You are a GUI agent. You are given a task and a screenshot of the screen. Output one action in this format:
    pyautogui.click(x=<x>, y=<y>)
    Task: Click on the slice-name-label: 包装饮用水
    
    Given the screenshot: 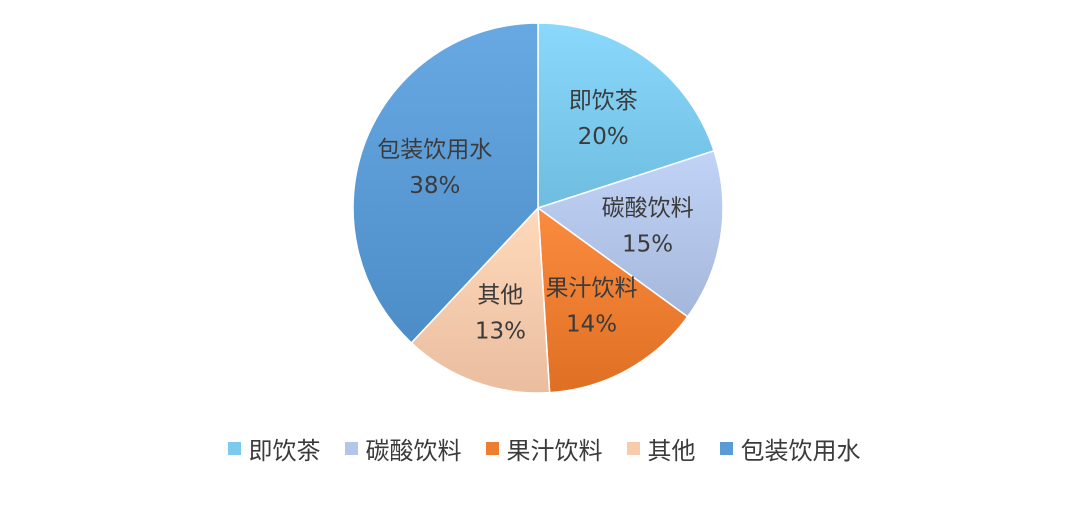 What is the action you would take?
    pyautogui.click(x=434, y=150)
    